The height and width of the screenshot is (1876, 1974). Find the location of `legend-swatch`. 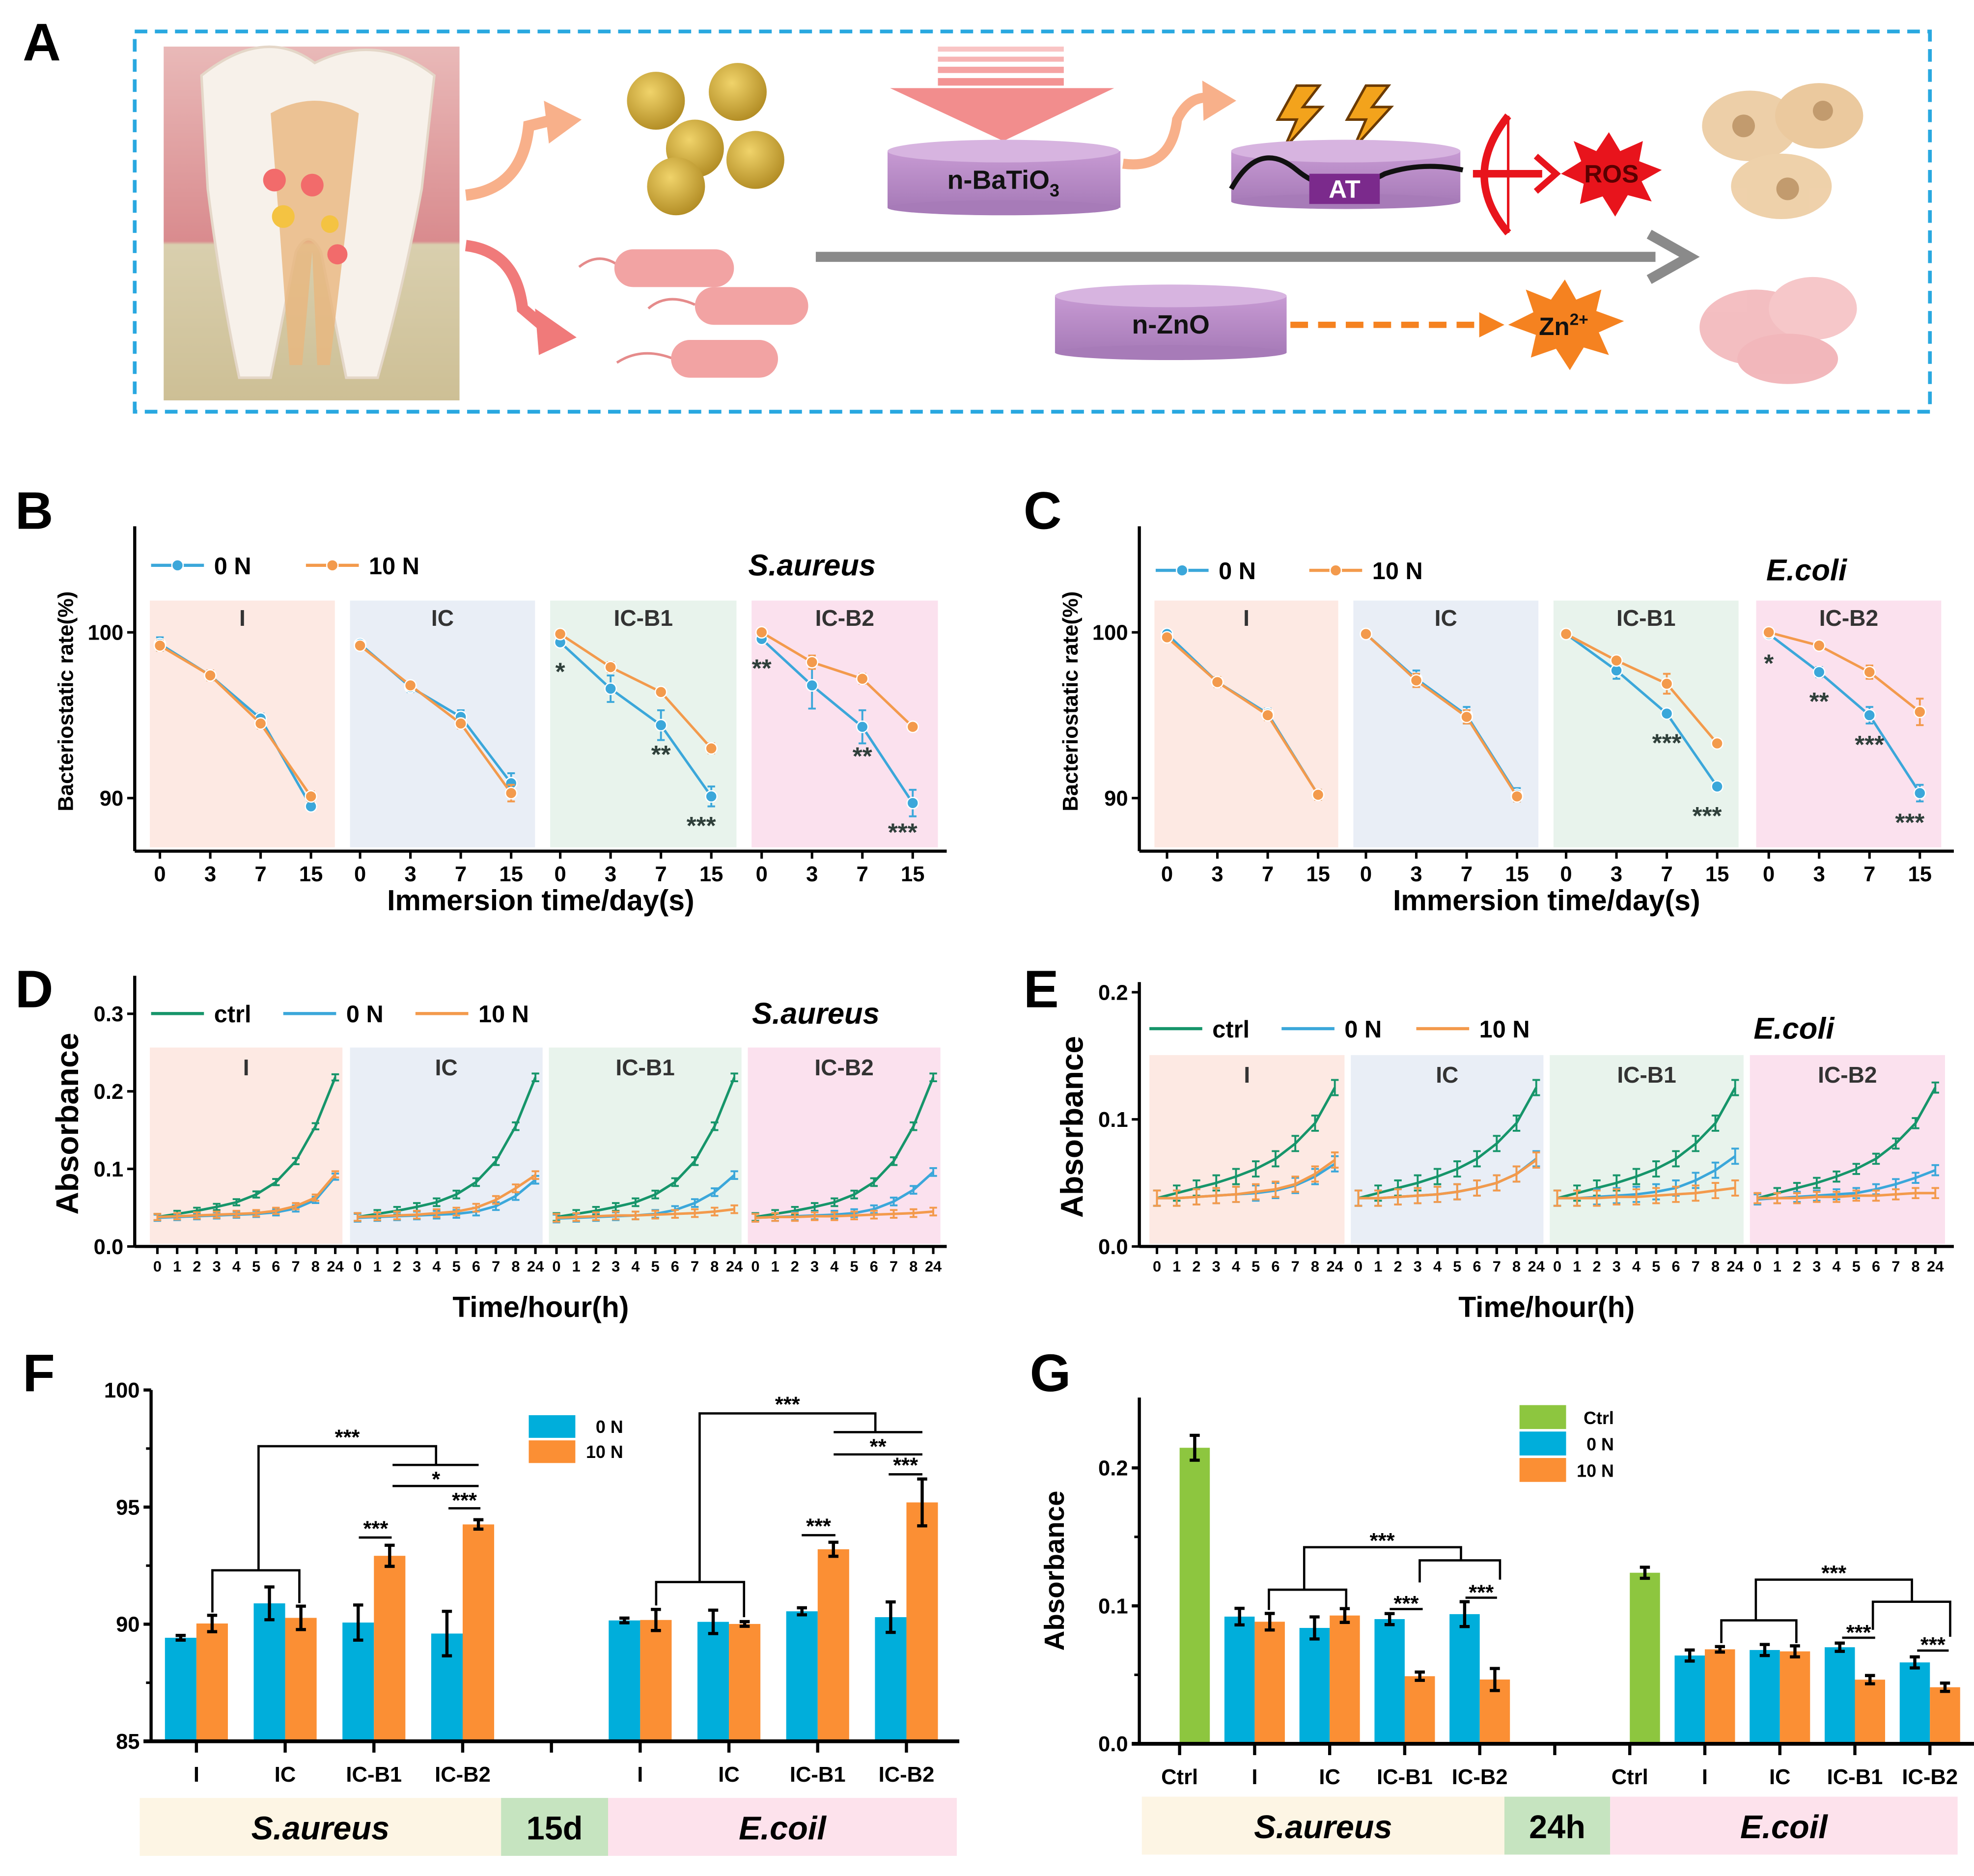

legend-swatch is located at coordinates (1542, 1443).